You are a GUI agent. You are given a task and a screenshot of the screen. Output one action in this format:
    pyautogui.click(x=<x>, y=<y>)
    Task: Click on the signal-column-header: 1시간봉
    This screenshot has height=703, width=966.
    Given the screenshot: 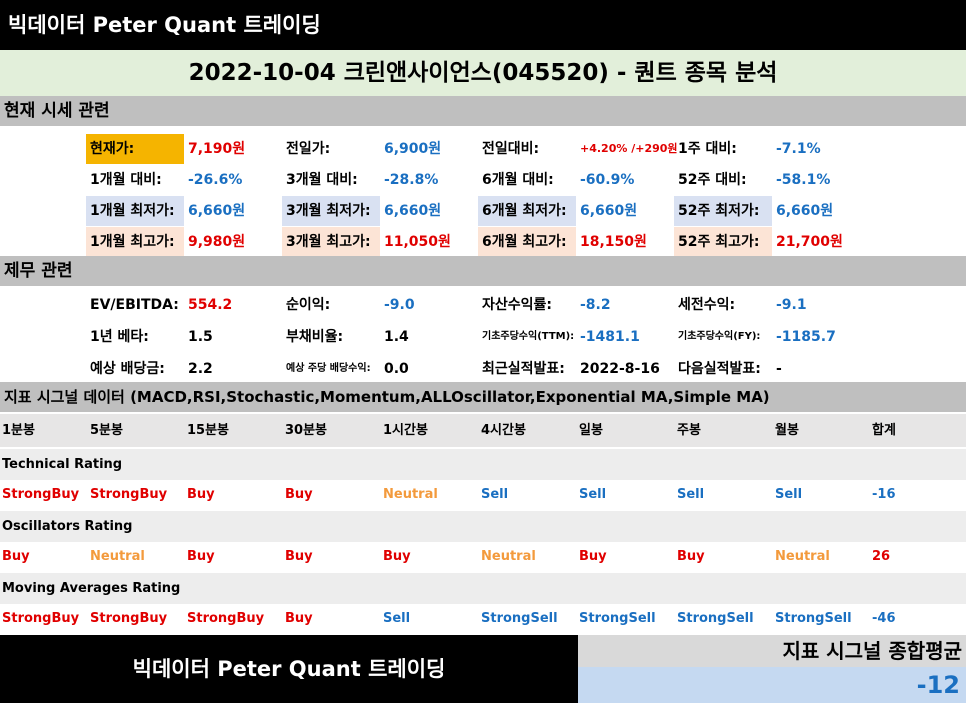 What is the action you would take?
    pyautogui.click(x=405, y=430)
    